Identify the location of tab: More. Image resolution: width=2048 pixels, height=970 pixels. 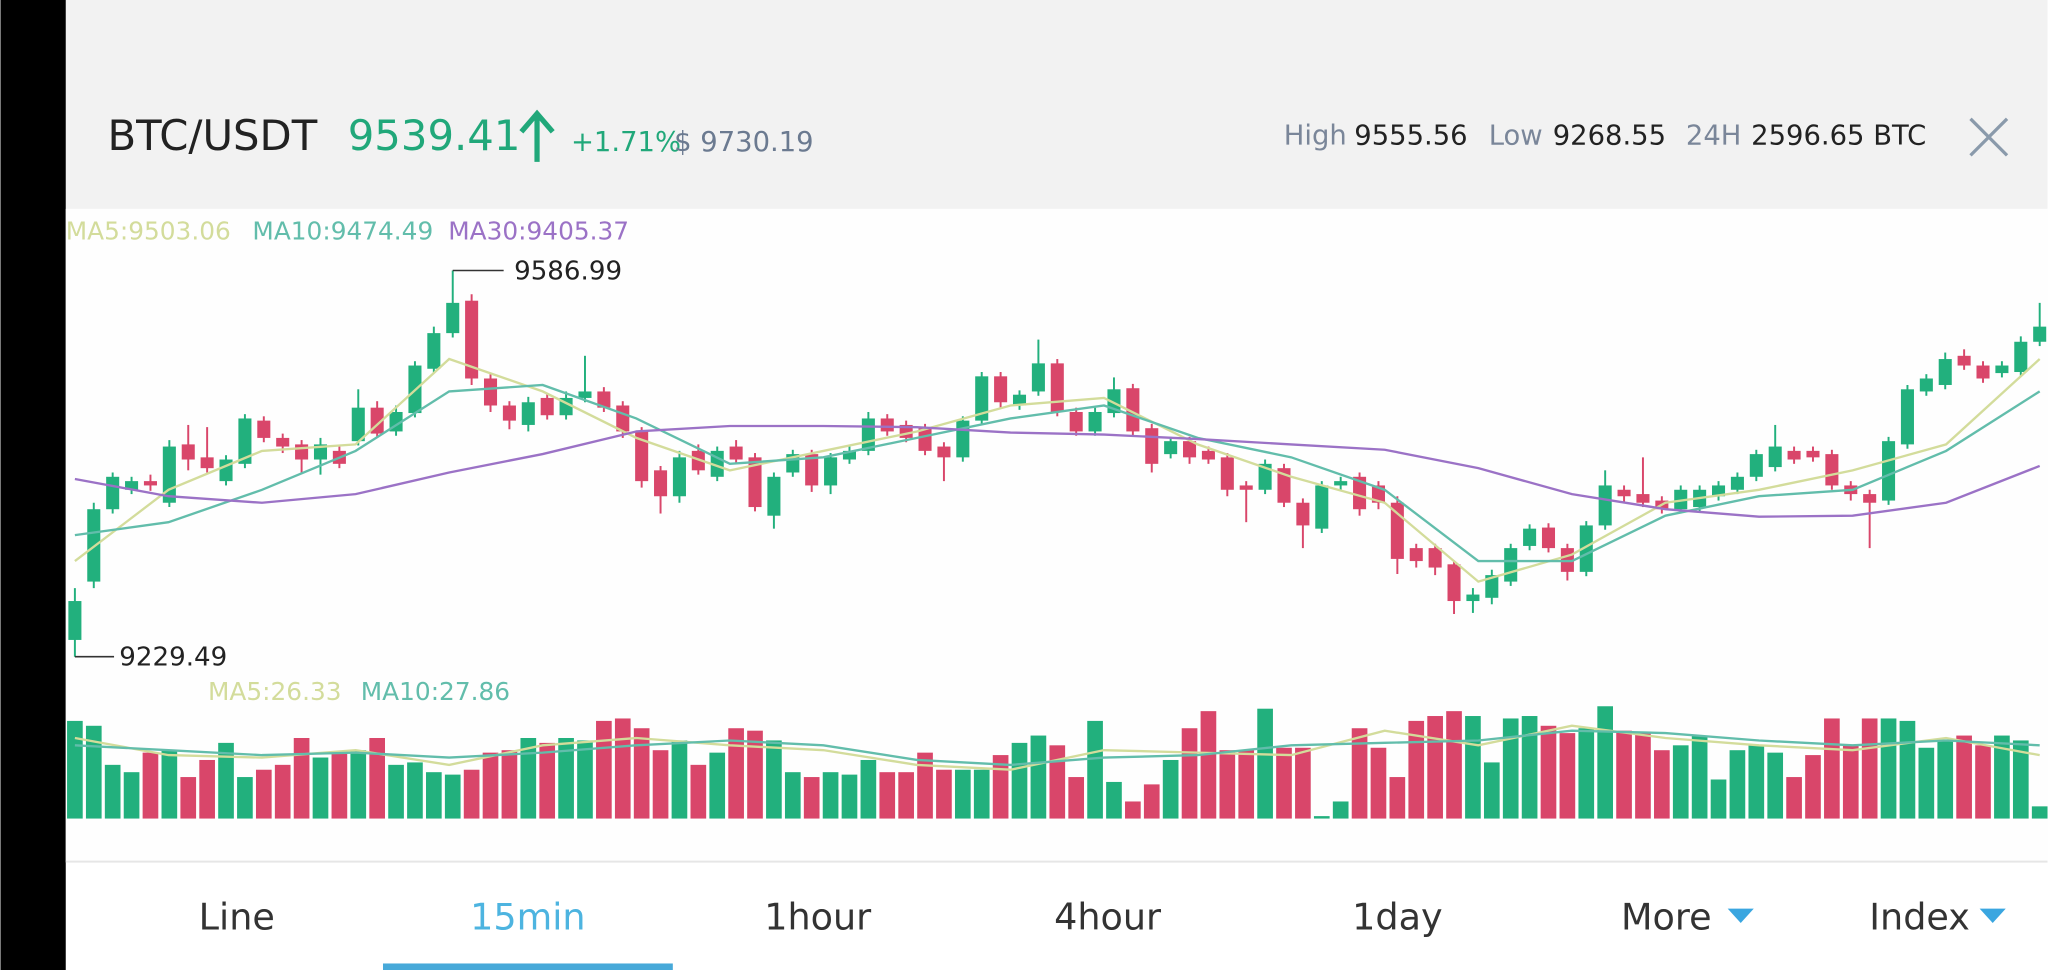
(1666, 917).